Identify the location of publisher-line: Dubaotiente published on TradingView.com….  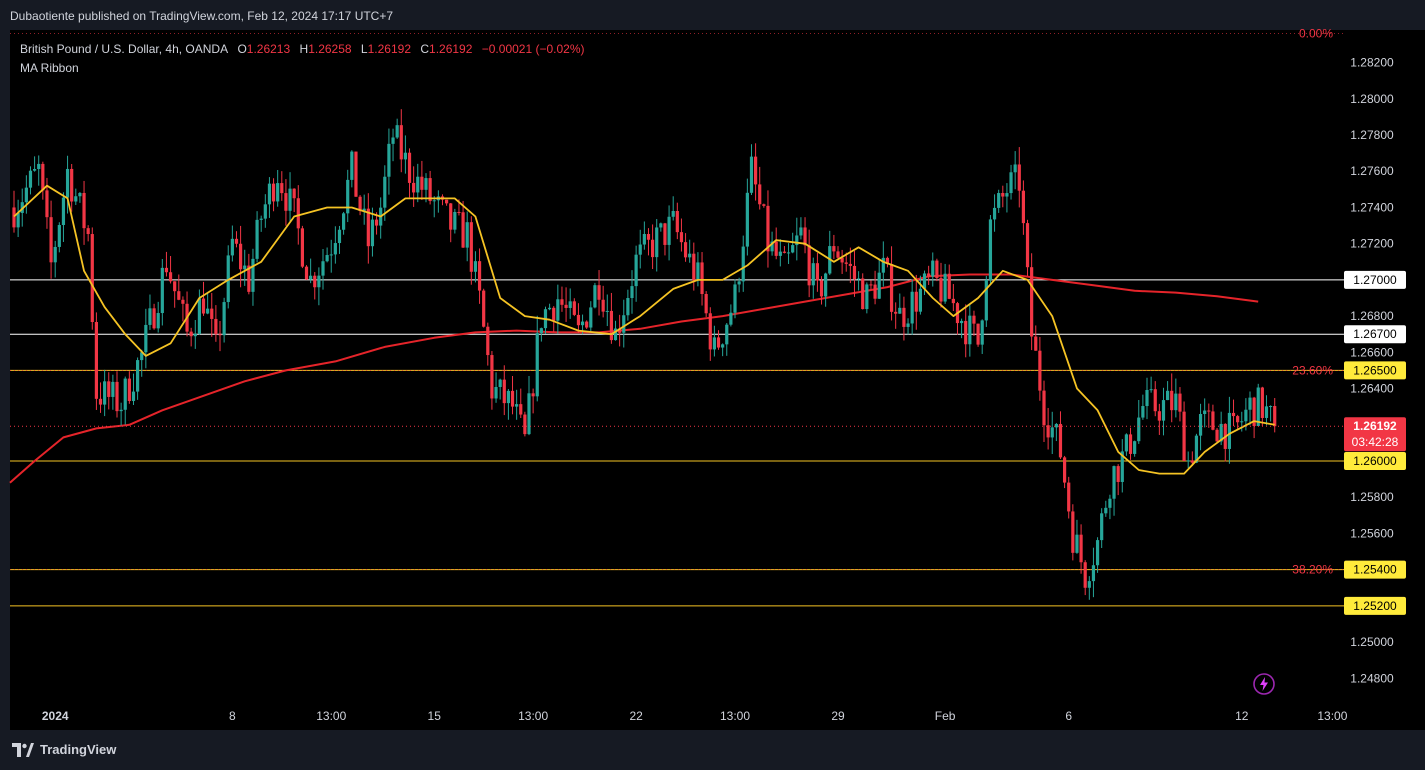
(202, 16).